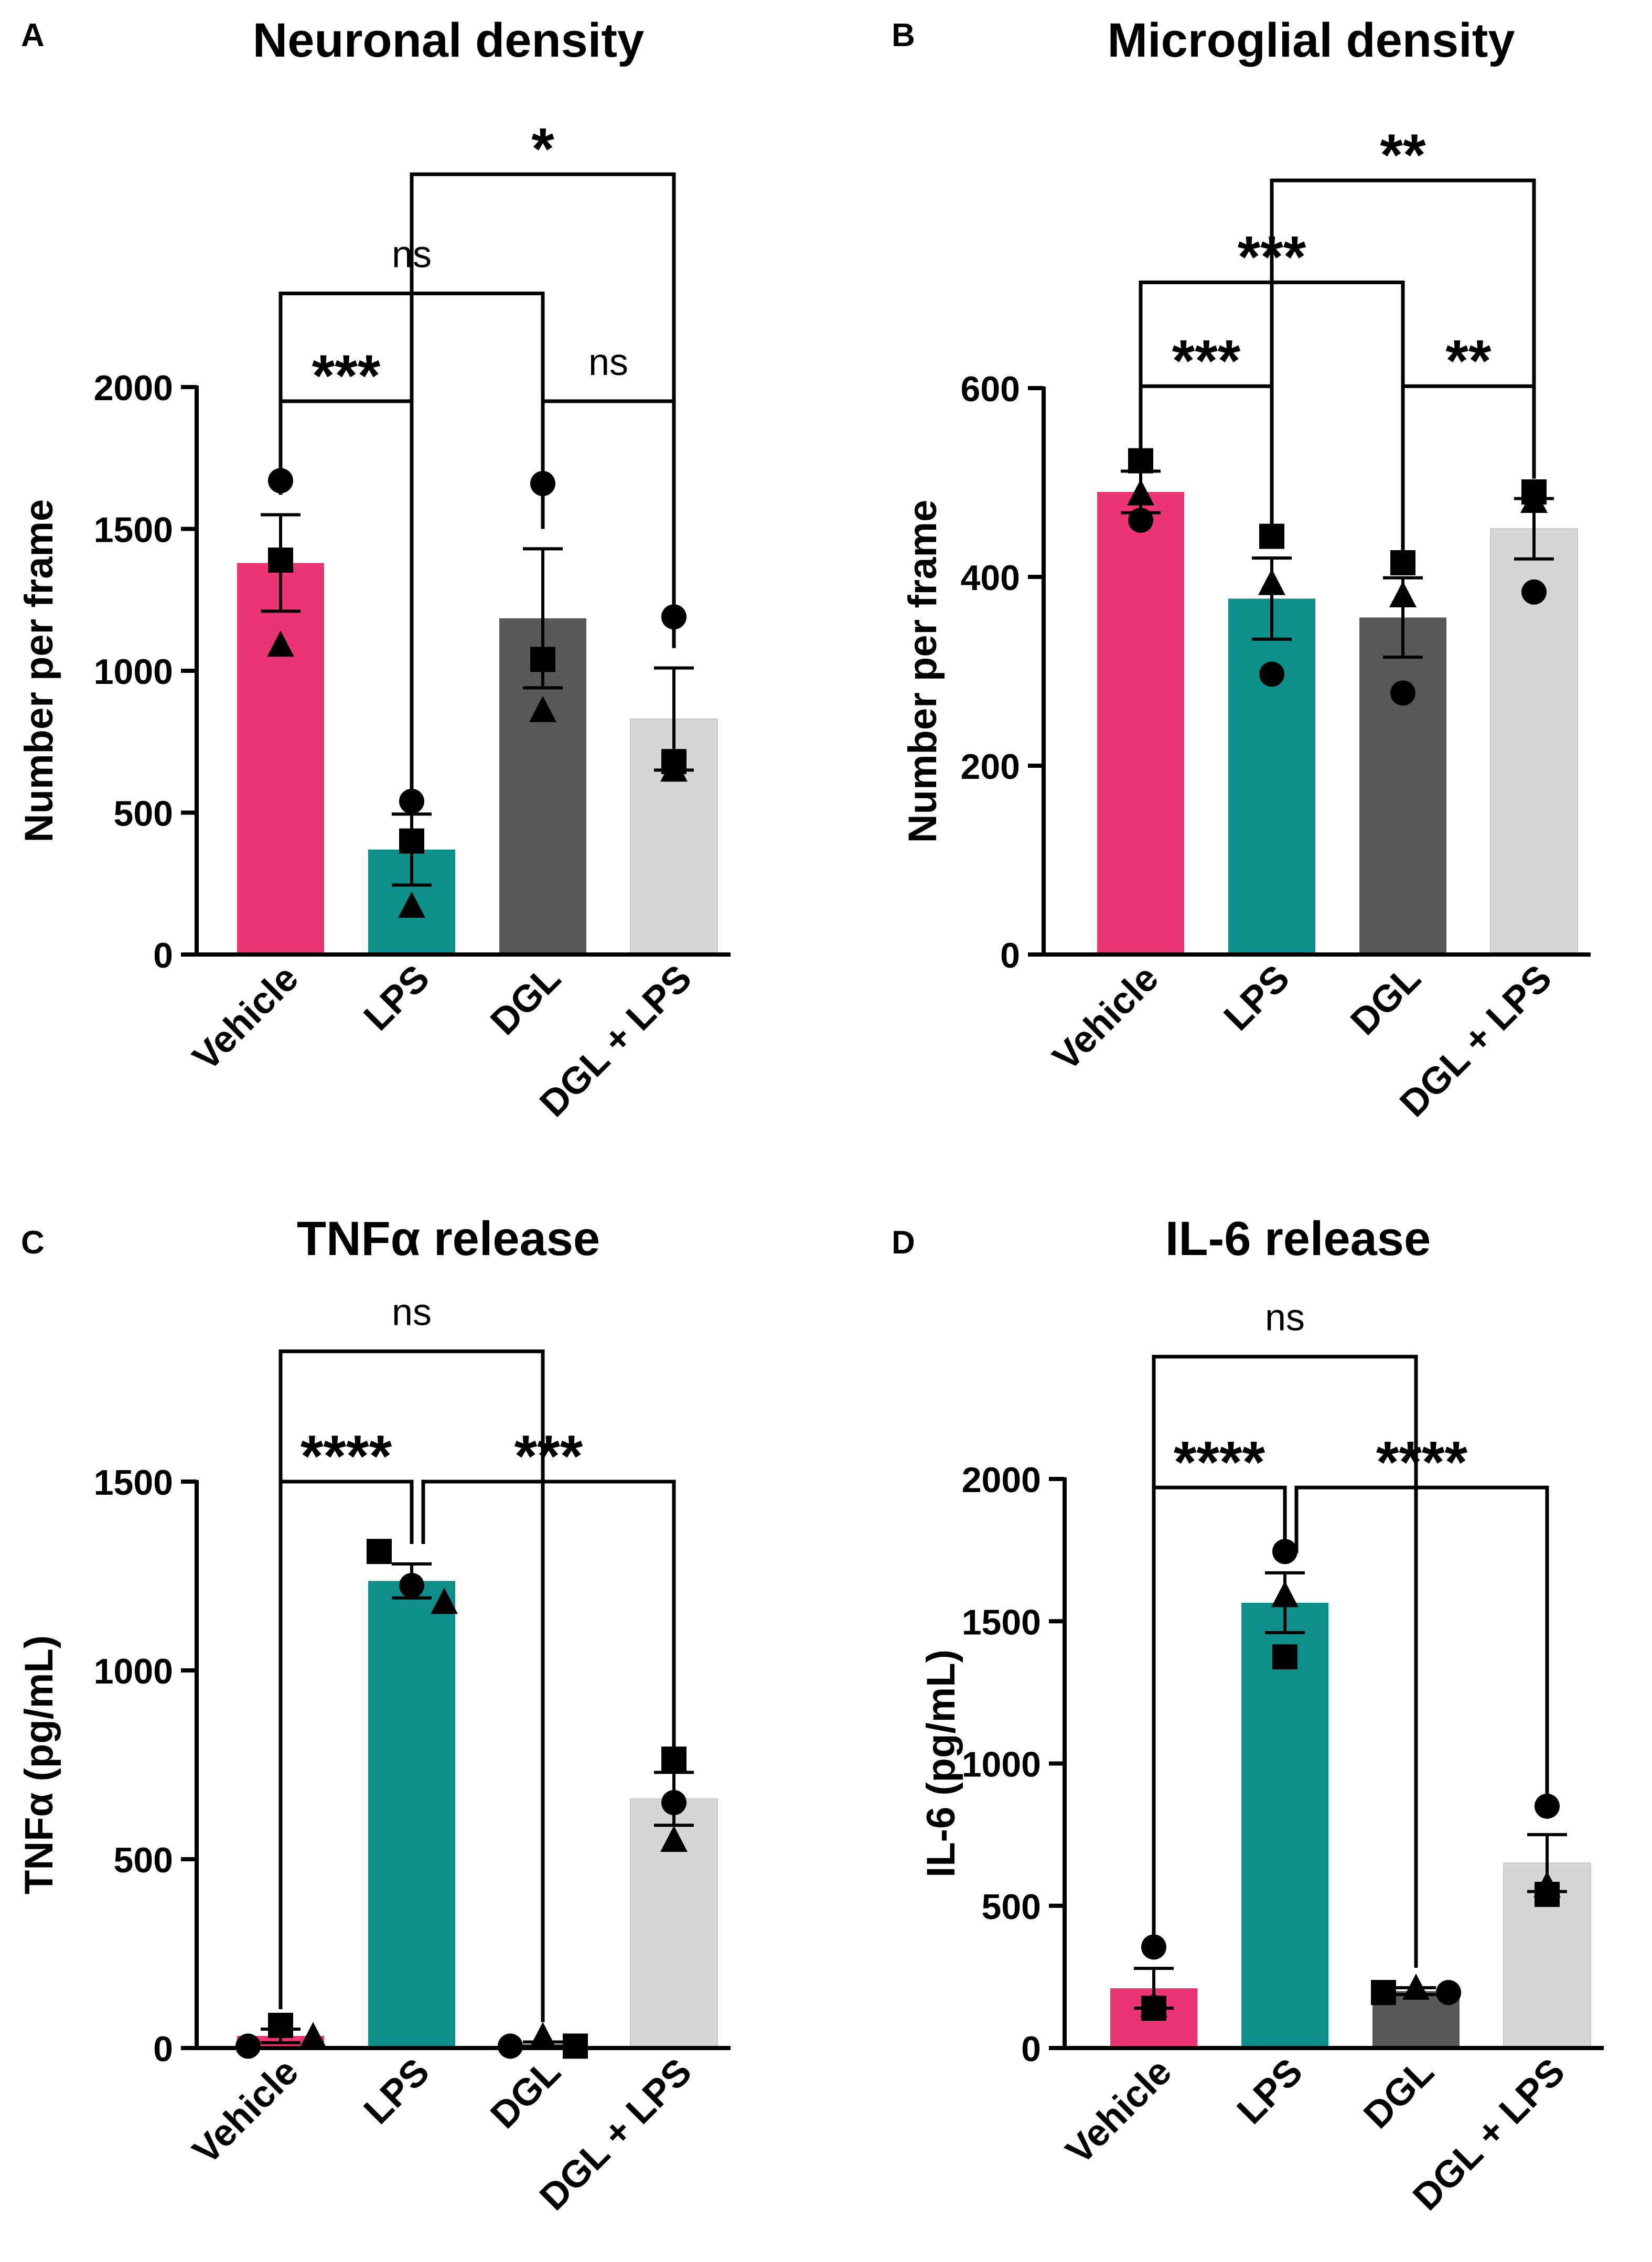 The image size is (1652, 2262). Describe the element at coordinates (991, 767) in the screenshot. I see `y-tick-label: 200` at that location.